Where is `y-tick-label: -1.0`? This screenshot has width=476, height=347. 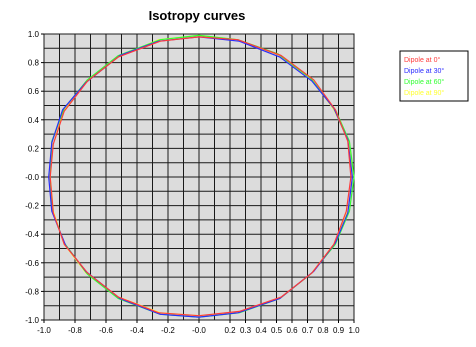 y-tick-label: -1.0 is located at coordinates (32, 320).